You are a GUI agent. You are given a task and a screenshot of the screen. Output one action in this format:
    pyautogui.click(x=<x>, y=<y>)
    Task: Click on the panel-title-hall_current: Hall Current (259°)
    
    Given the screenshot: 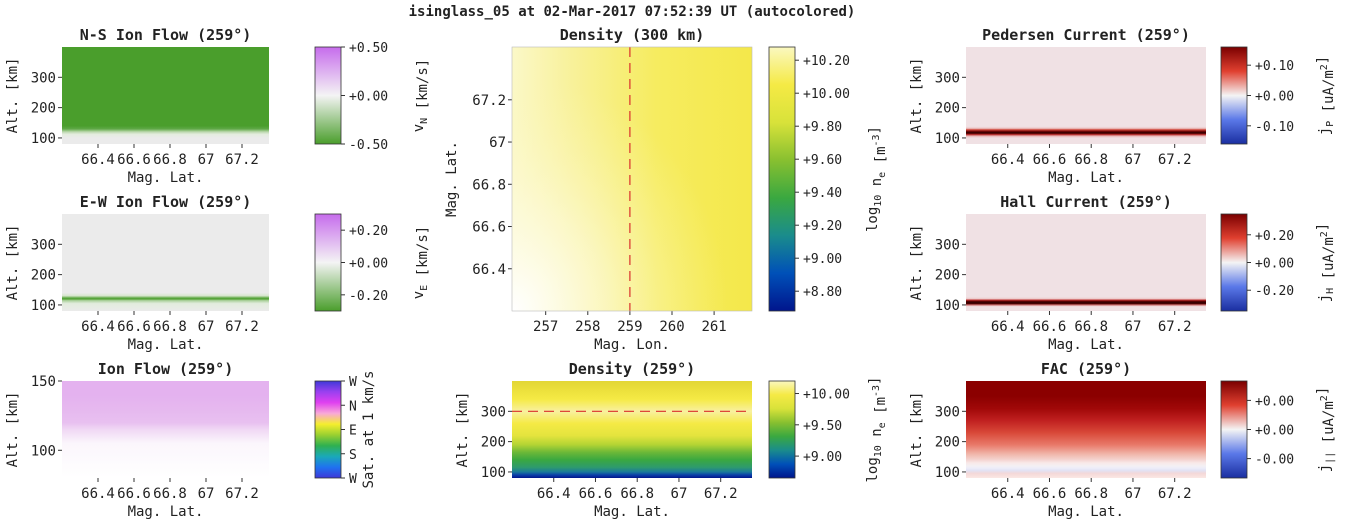 What is the action you would take?
    pyautogui.click(x=1086, y=202)
    